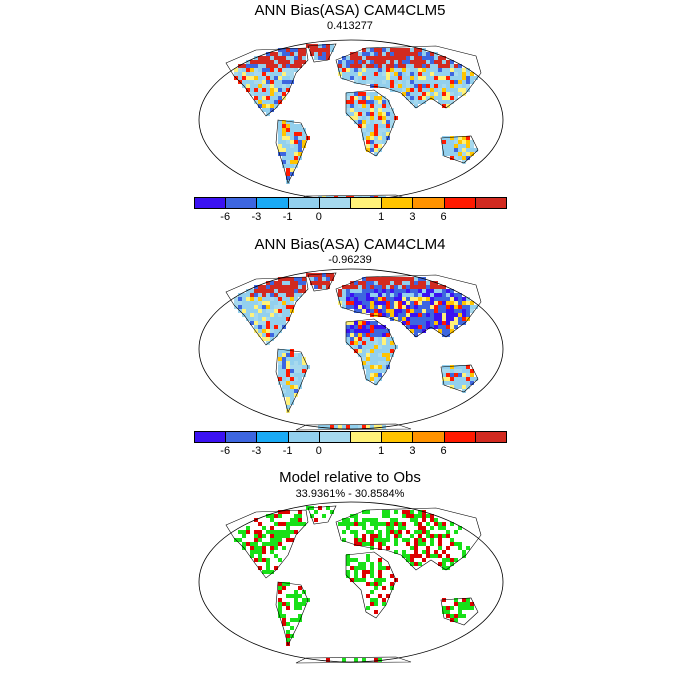 Image resolution: width=700 pixels, height=700 pixels. What do you see at coordinates (350, 260) in the screenshot?
I see `panel-subtitle: -0.96239` at bounding box center [350, 260].